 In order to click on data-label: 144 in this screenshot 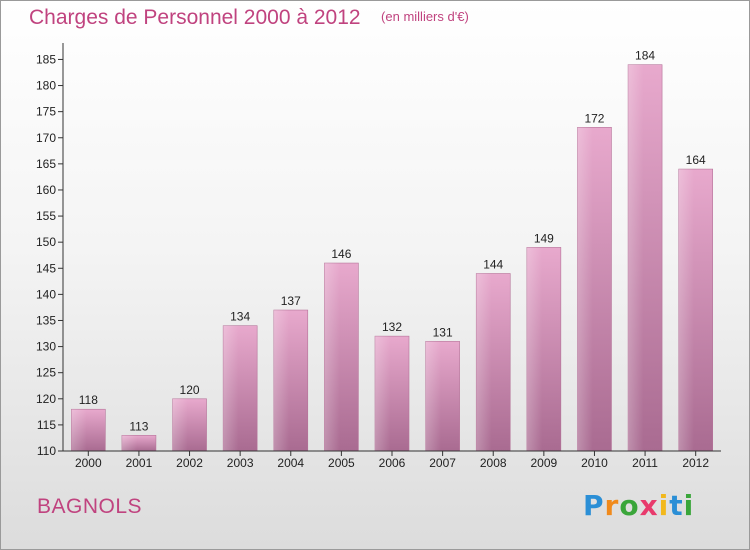, I will do `click(493, 264)`.